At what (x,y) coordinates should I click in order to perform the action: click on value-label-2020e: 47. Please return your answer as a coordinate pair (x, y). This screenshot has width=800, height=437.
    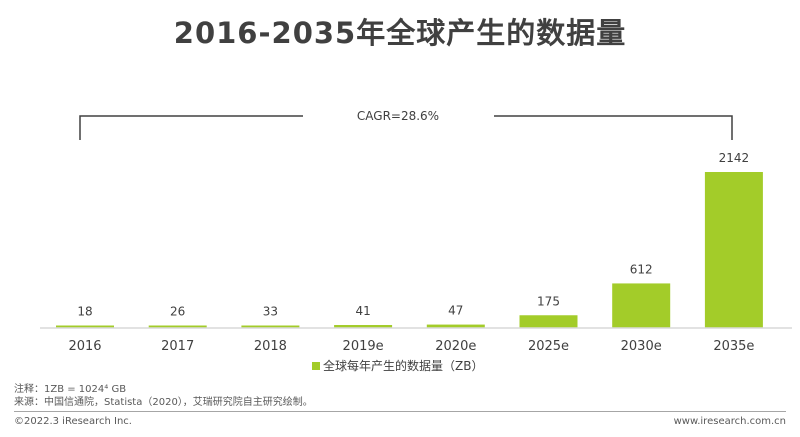
    Looking at the image, I should click on (455, 311).